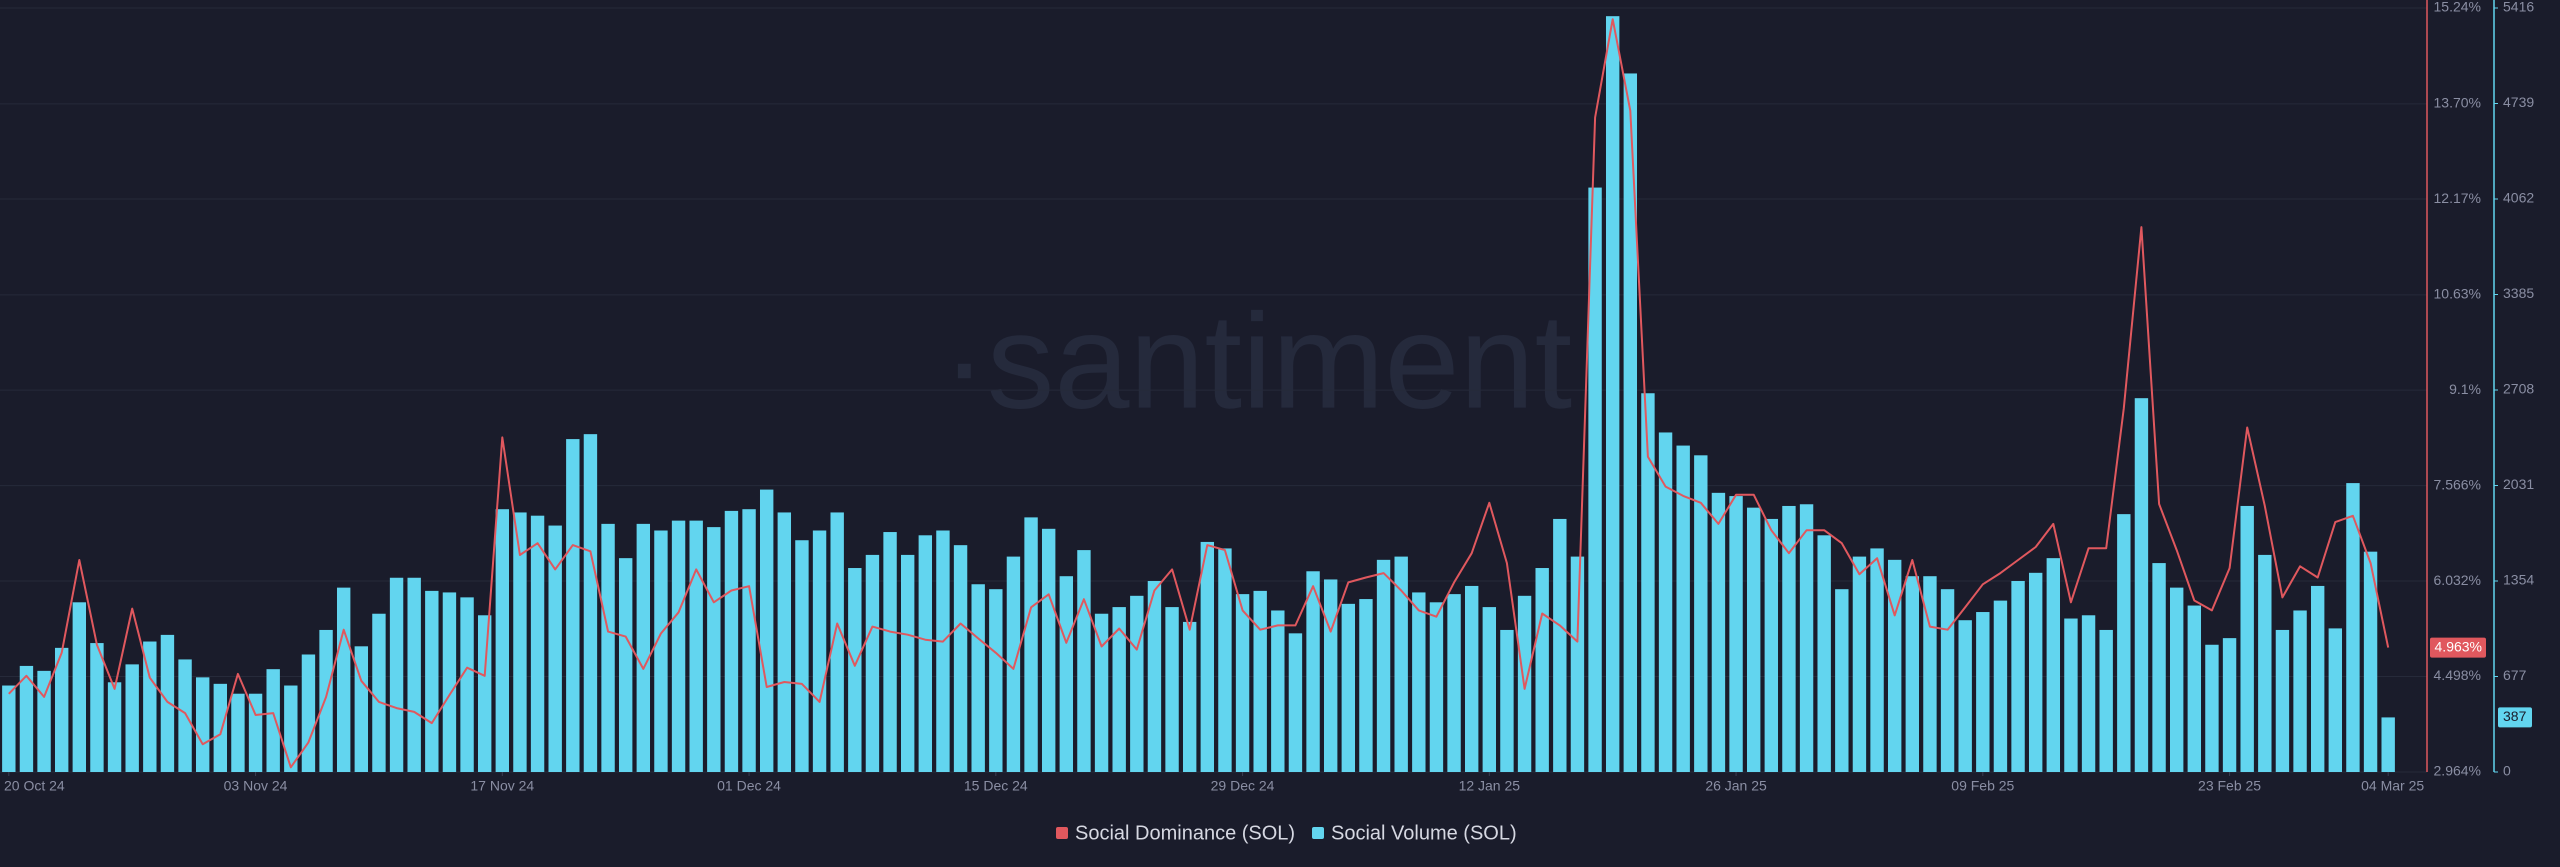 The image size is (2560, 867). What do you see at coordinates (2229, 786) in the screenshot?
I see `x-tick-label: 23 Feb 25` at bounding box center [2229, 786].